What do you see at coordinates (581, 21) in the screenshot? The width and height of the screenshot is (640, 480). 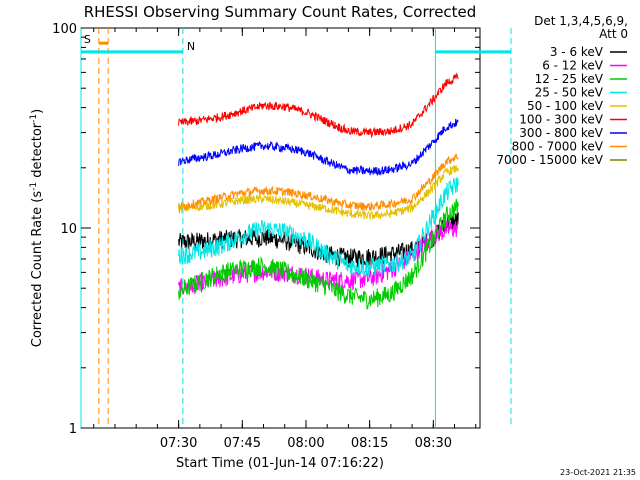 I see `legend-header-detectors: Det 1,3,4,5,6,9,` at bounding box center [581, 21].